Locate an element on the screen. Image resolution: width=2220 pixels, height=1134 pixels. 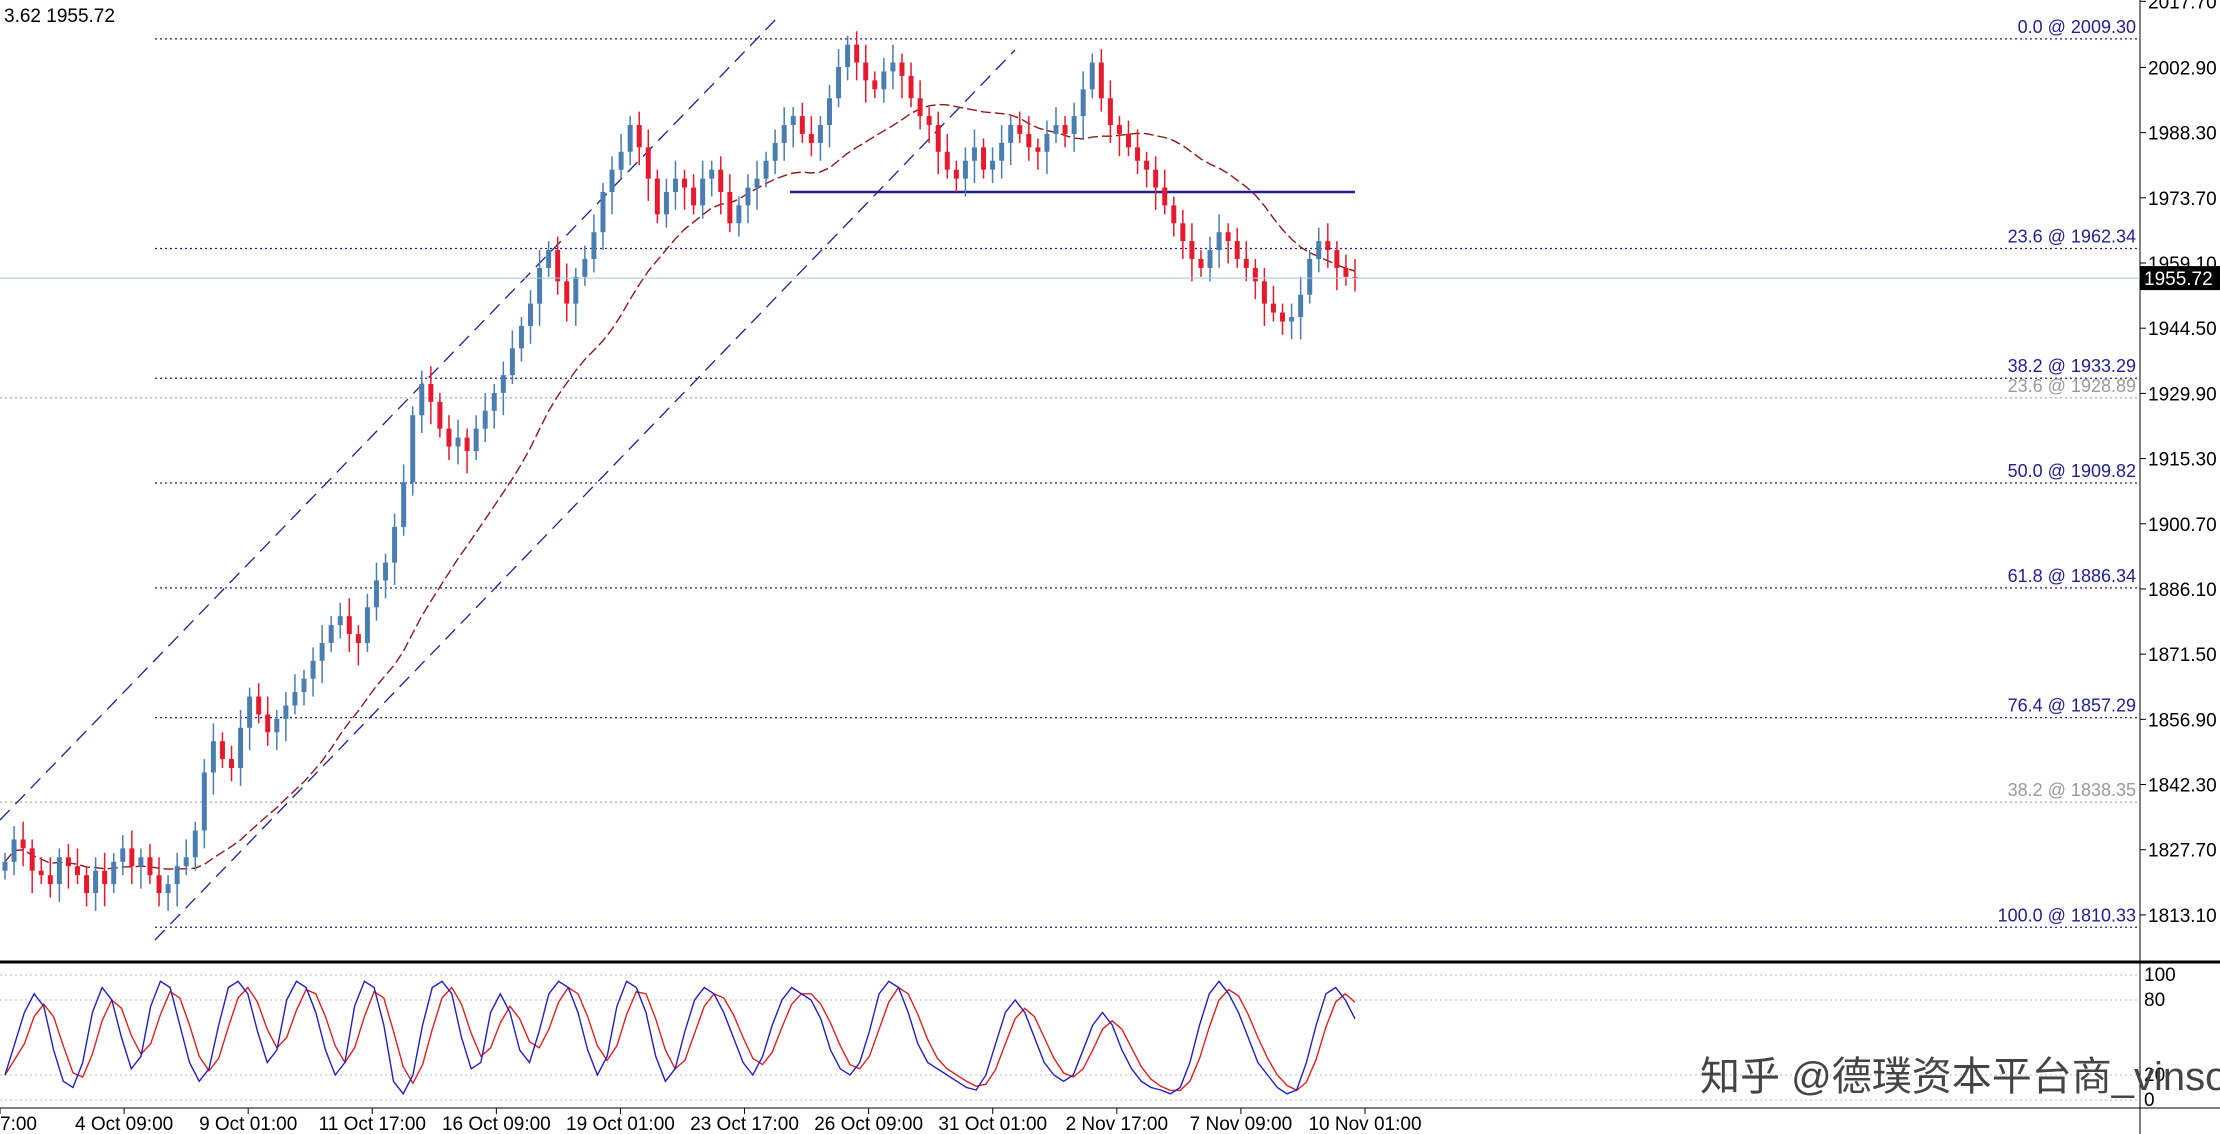
fib-label: 76.4 @ 1857.29 is located at coordinates (2072, 706).